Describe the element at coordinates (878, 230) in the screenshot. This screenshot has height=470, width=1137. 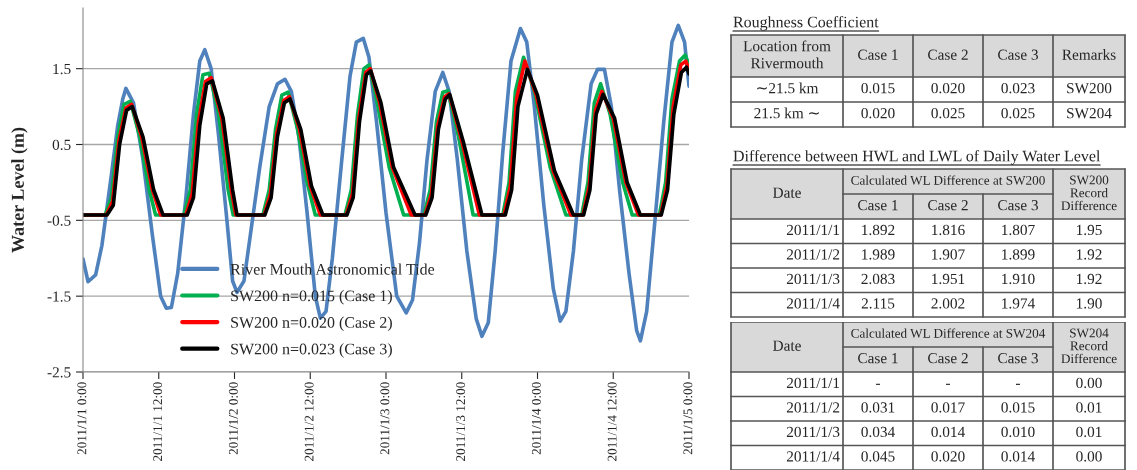
I see `text: 1.892` at that location.